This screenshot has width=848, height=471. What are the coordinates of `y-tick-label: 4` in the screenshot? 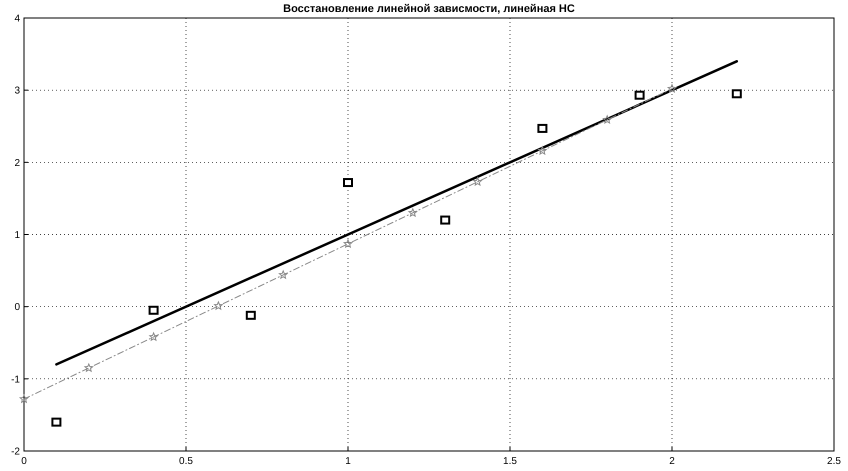 It's located at (17, 19).